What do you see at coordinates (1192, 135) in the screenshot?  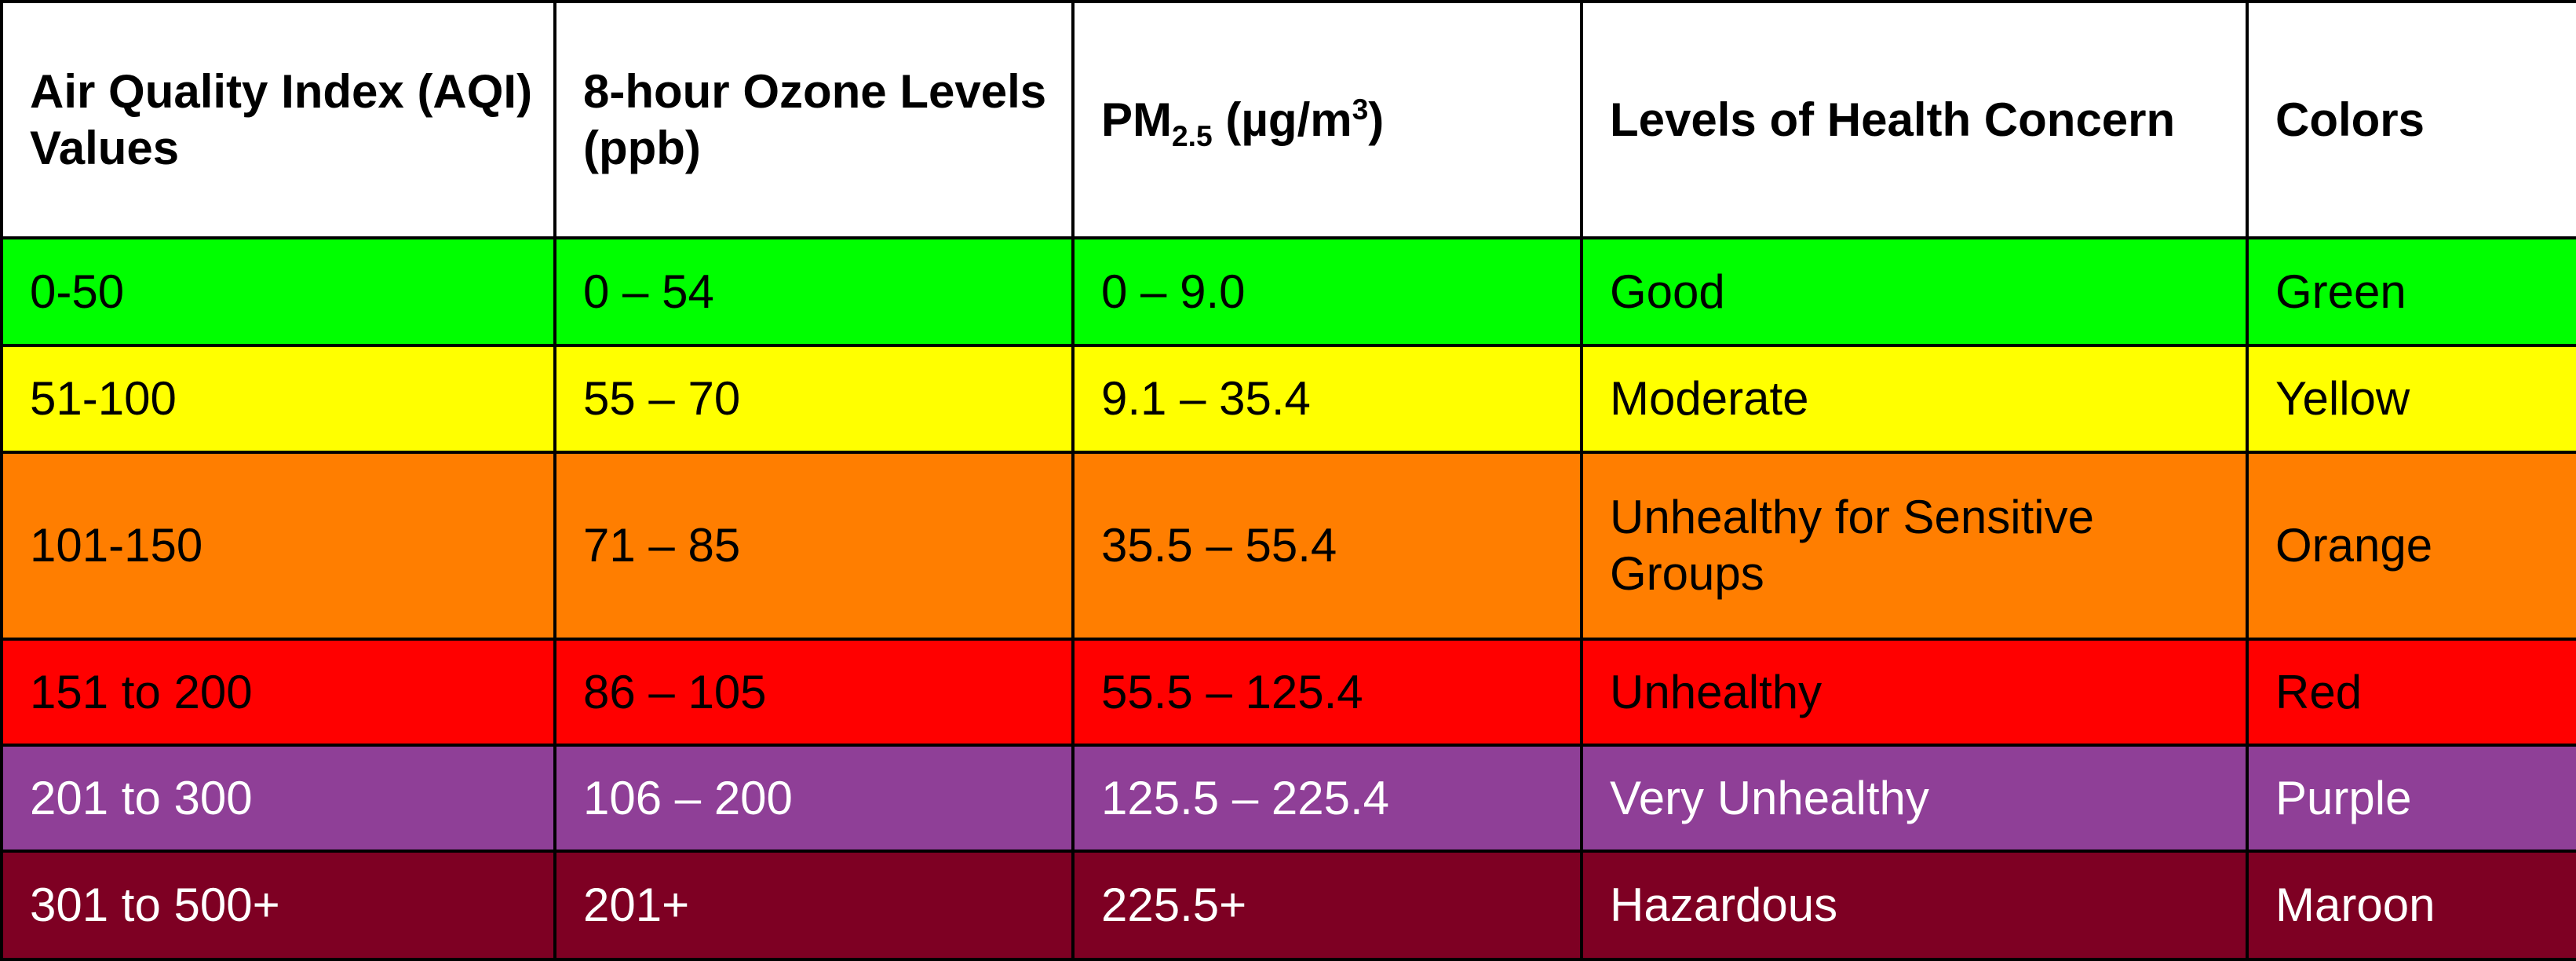 I see `header-text: 2.5` at bounding box center [1192, 135].